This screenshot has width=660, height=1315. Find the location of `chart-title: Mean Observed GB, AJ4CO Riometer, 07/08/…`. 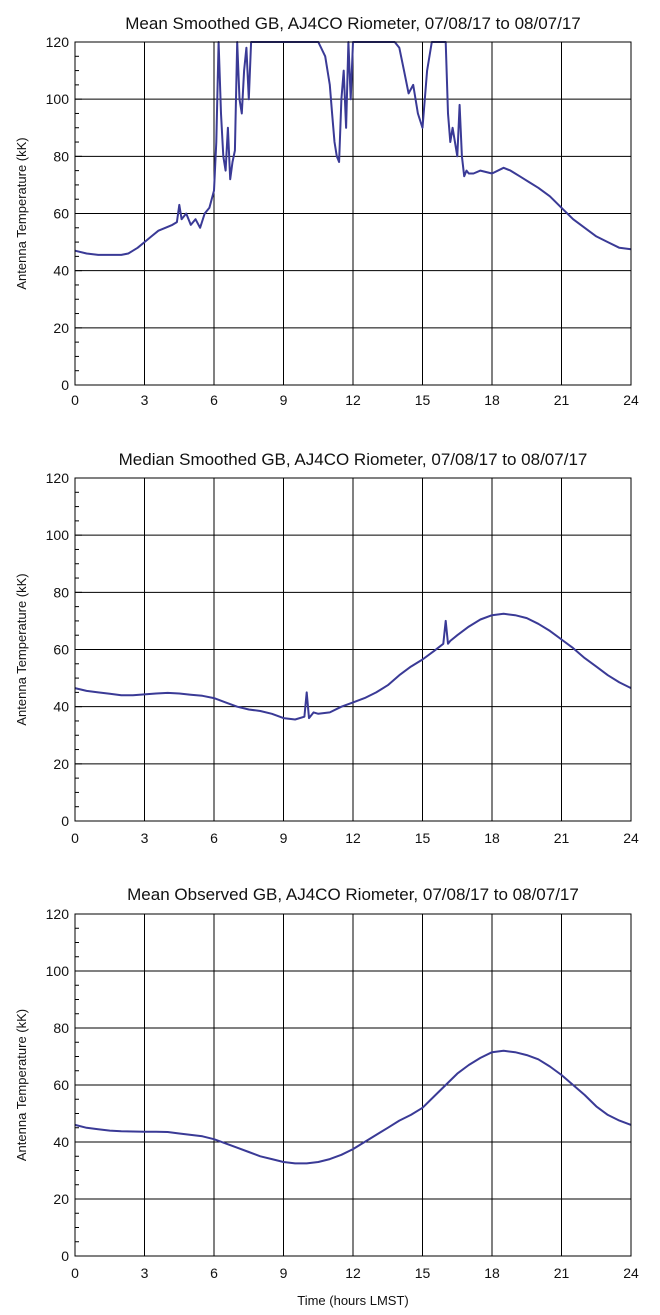

chart-title: Mean Observed GB, AJ4CO Riometer, 07/08/… is located at coordinates (353, 894).